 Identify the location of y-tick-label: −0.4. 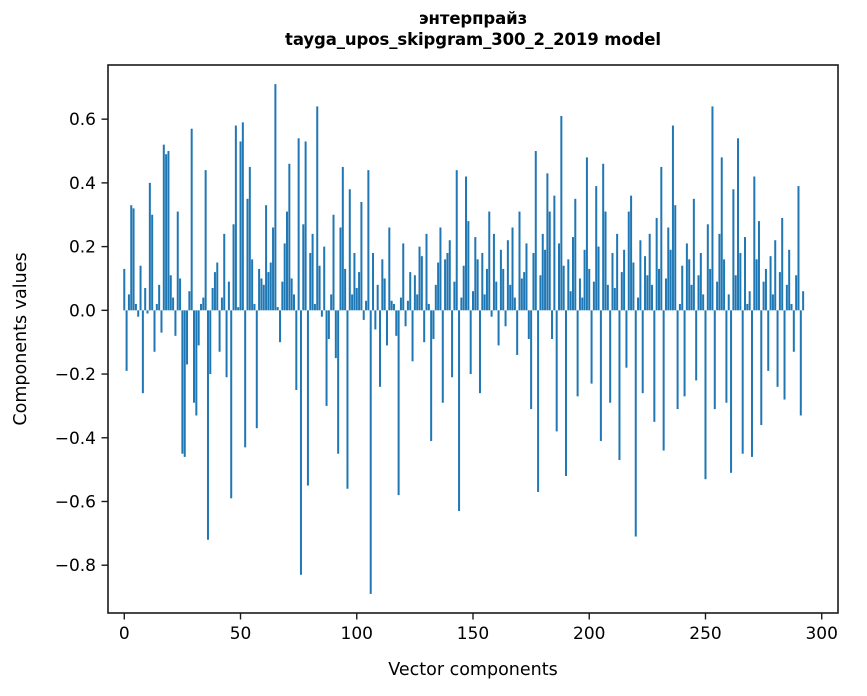
(75, 439).